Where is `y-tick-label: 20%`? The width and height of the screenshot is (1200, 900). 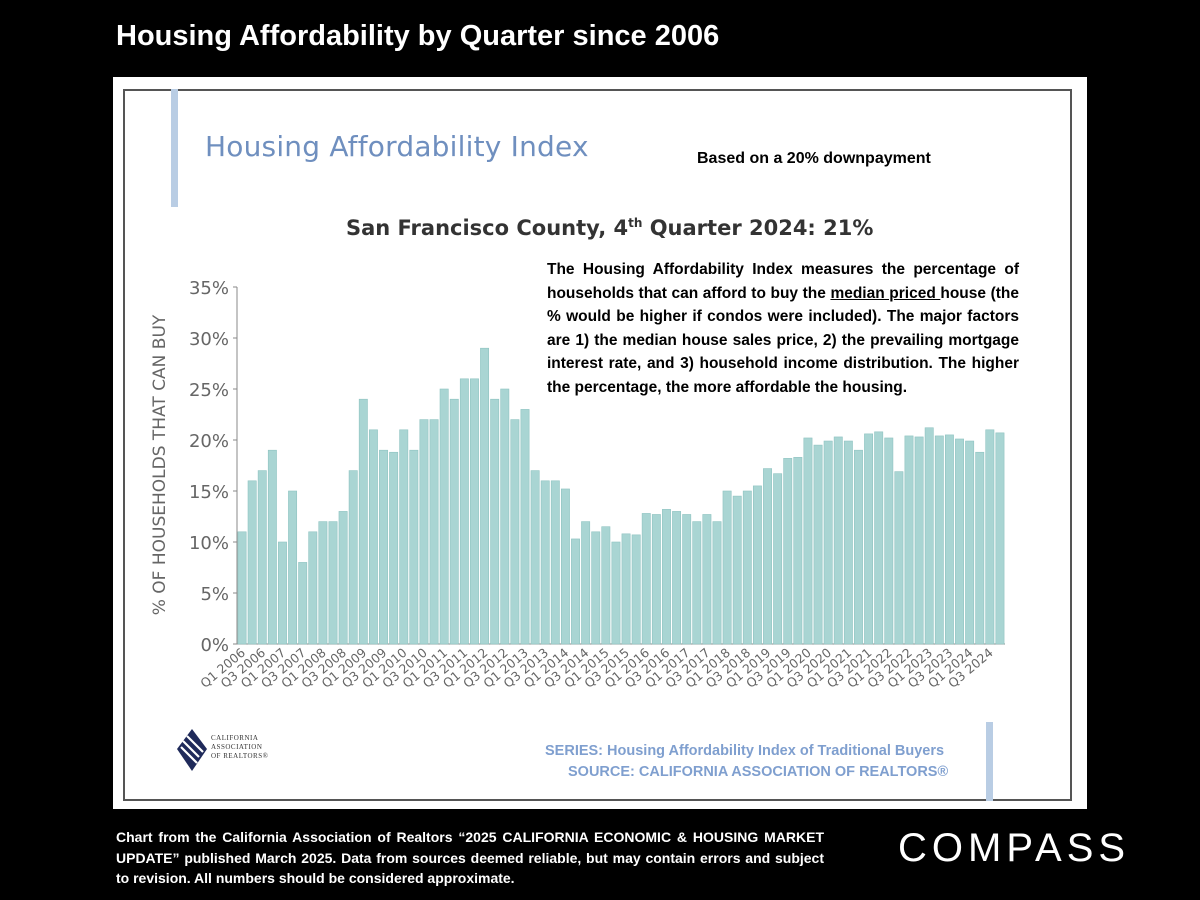 y-tick-label: 20% is located at coordinates (209, 441).